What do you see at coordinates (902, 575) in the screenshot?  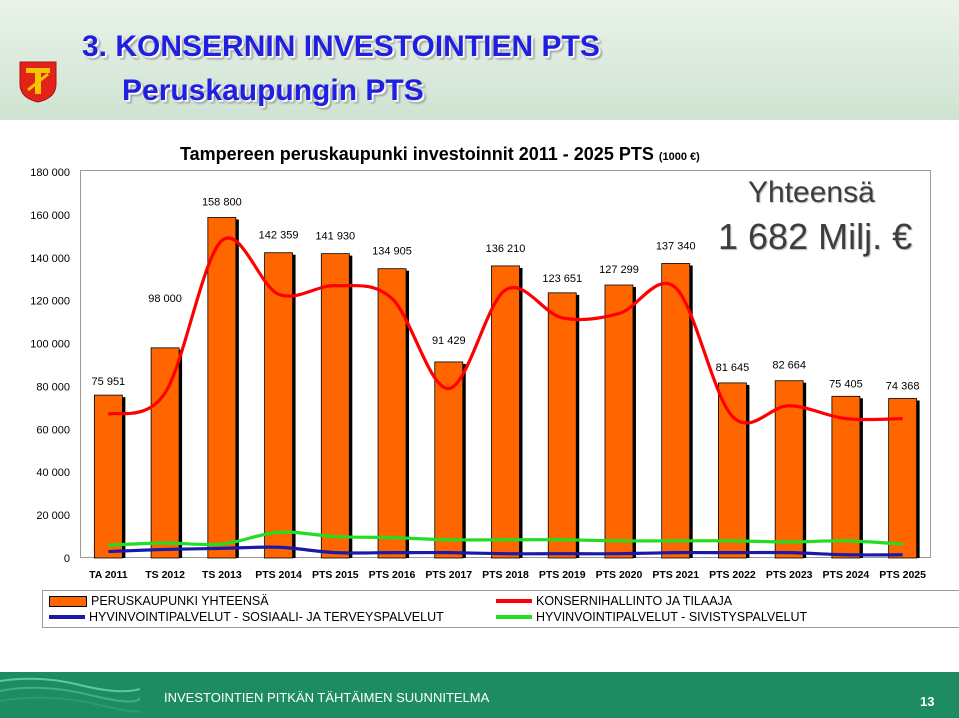 I see `x-tick-label: PTS 2025` at bounding box center [902, 575].